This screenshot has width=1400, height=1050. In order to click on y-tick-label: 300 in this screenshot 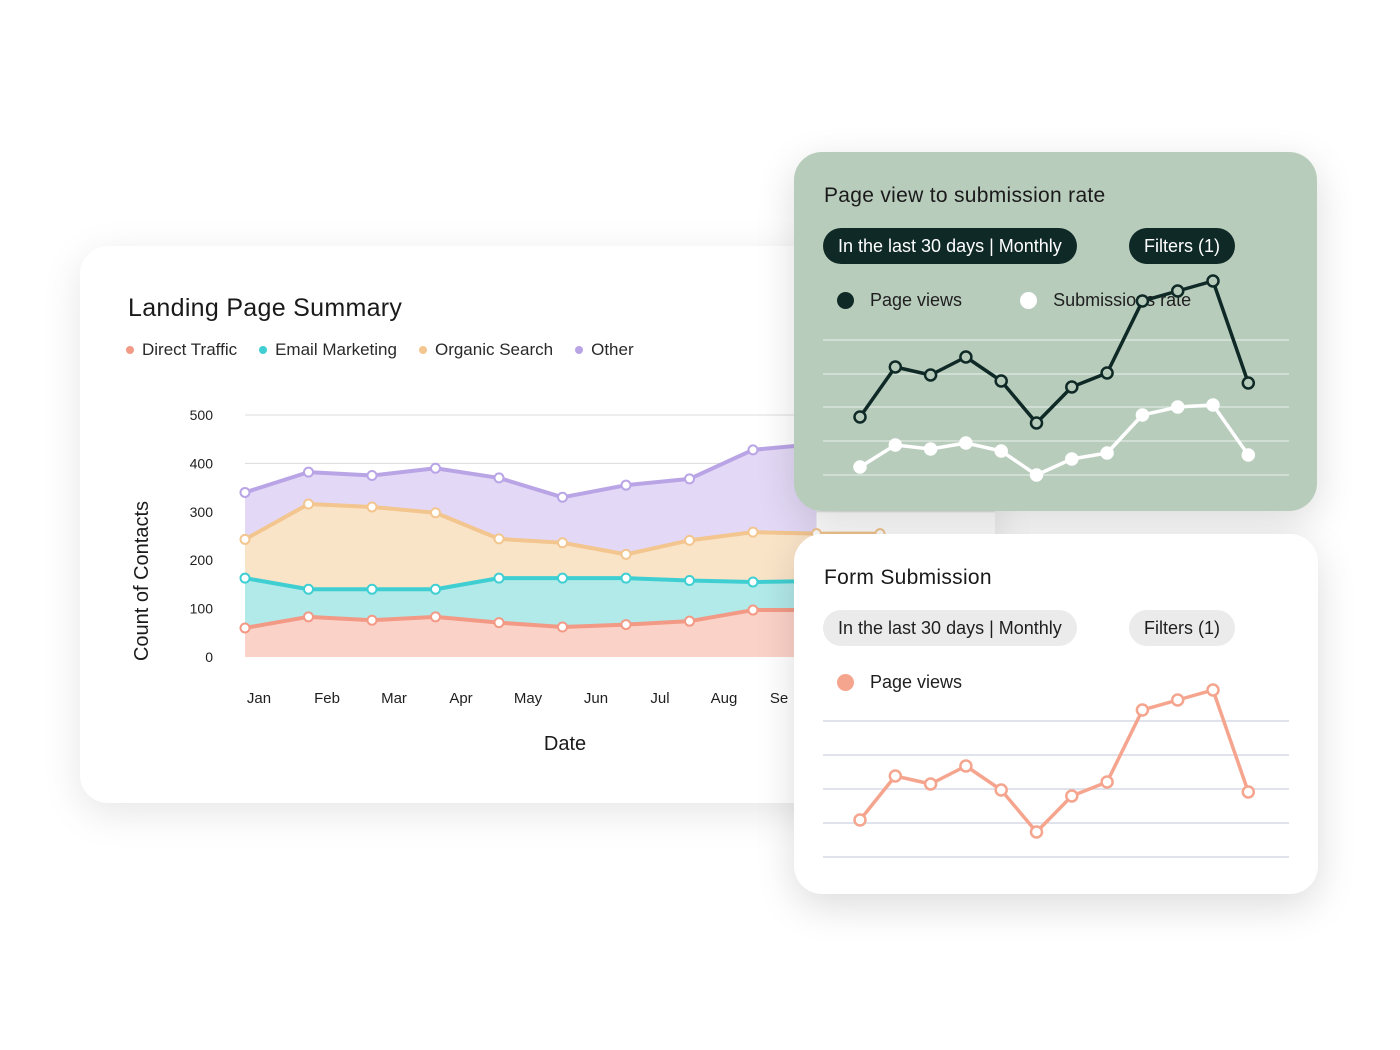, I will do `click(202, 512)`.